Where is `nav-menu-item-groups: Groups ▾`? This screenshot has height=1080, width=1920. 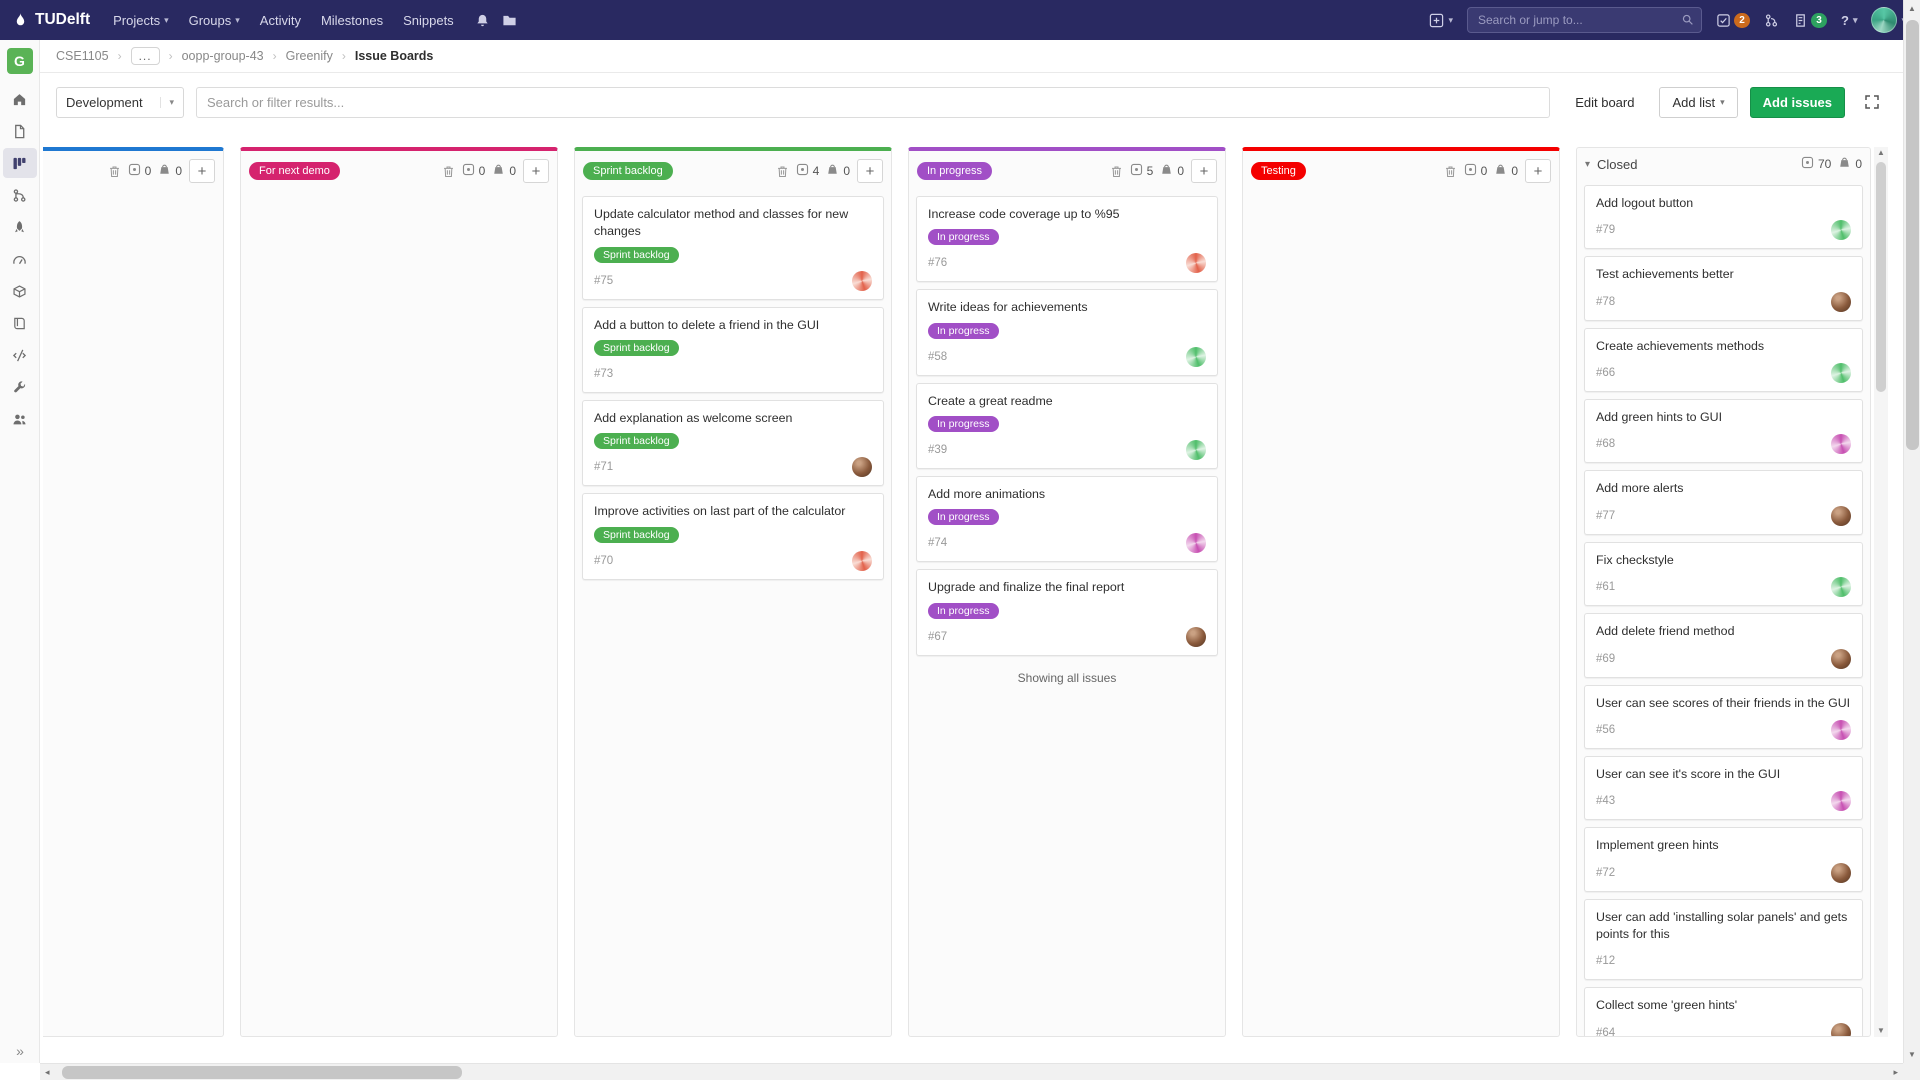 nav-menu-item-groups: Groups ▾ is located at coordinates (214, 20).